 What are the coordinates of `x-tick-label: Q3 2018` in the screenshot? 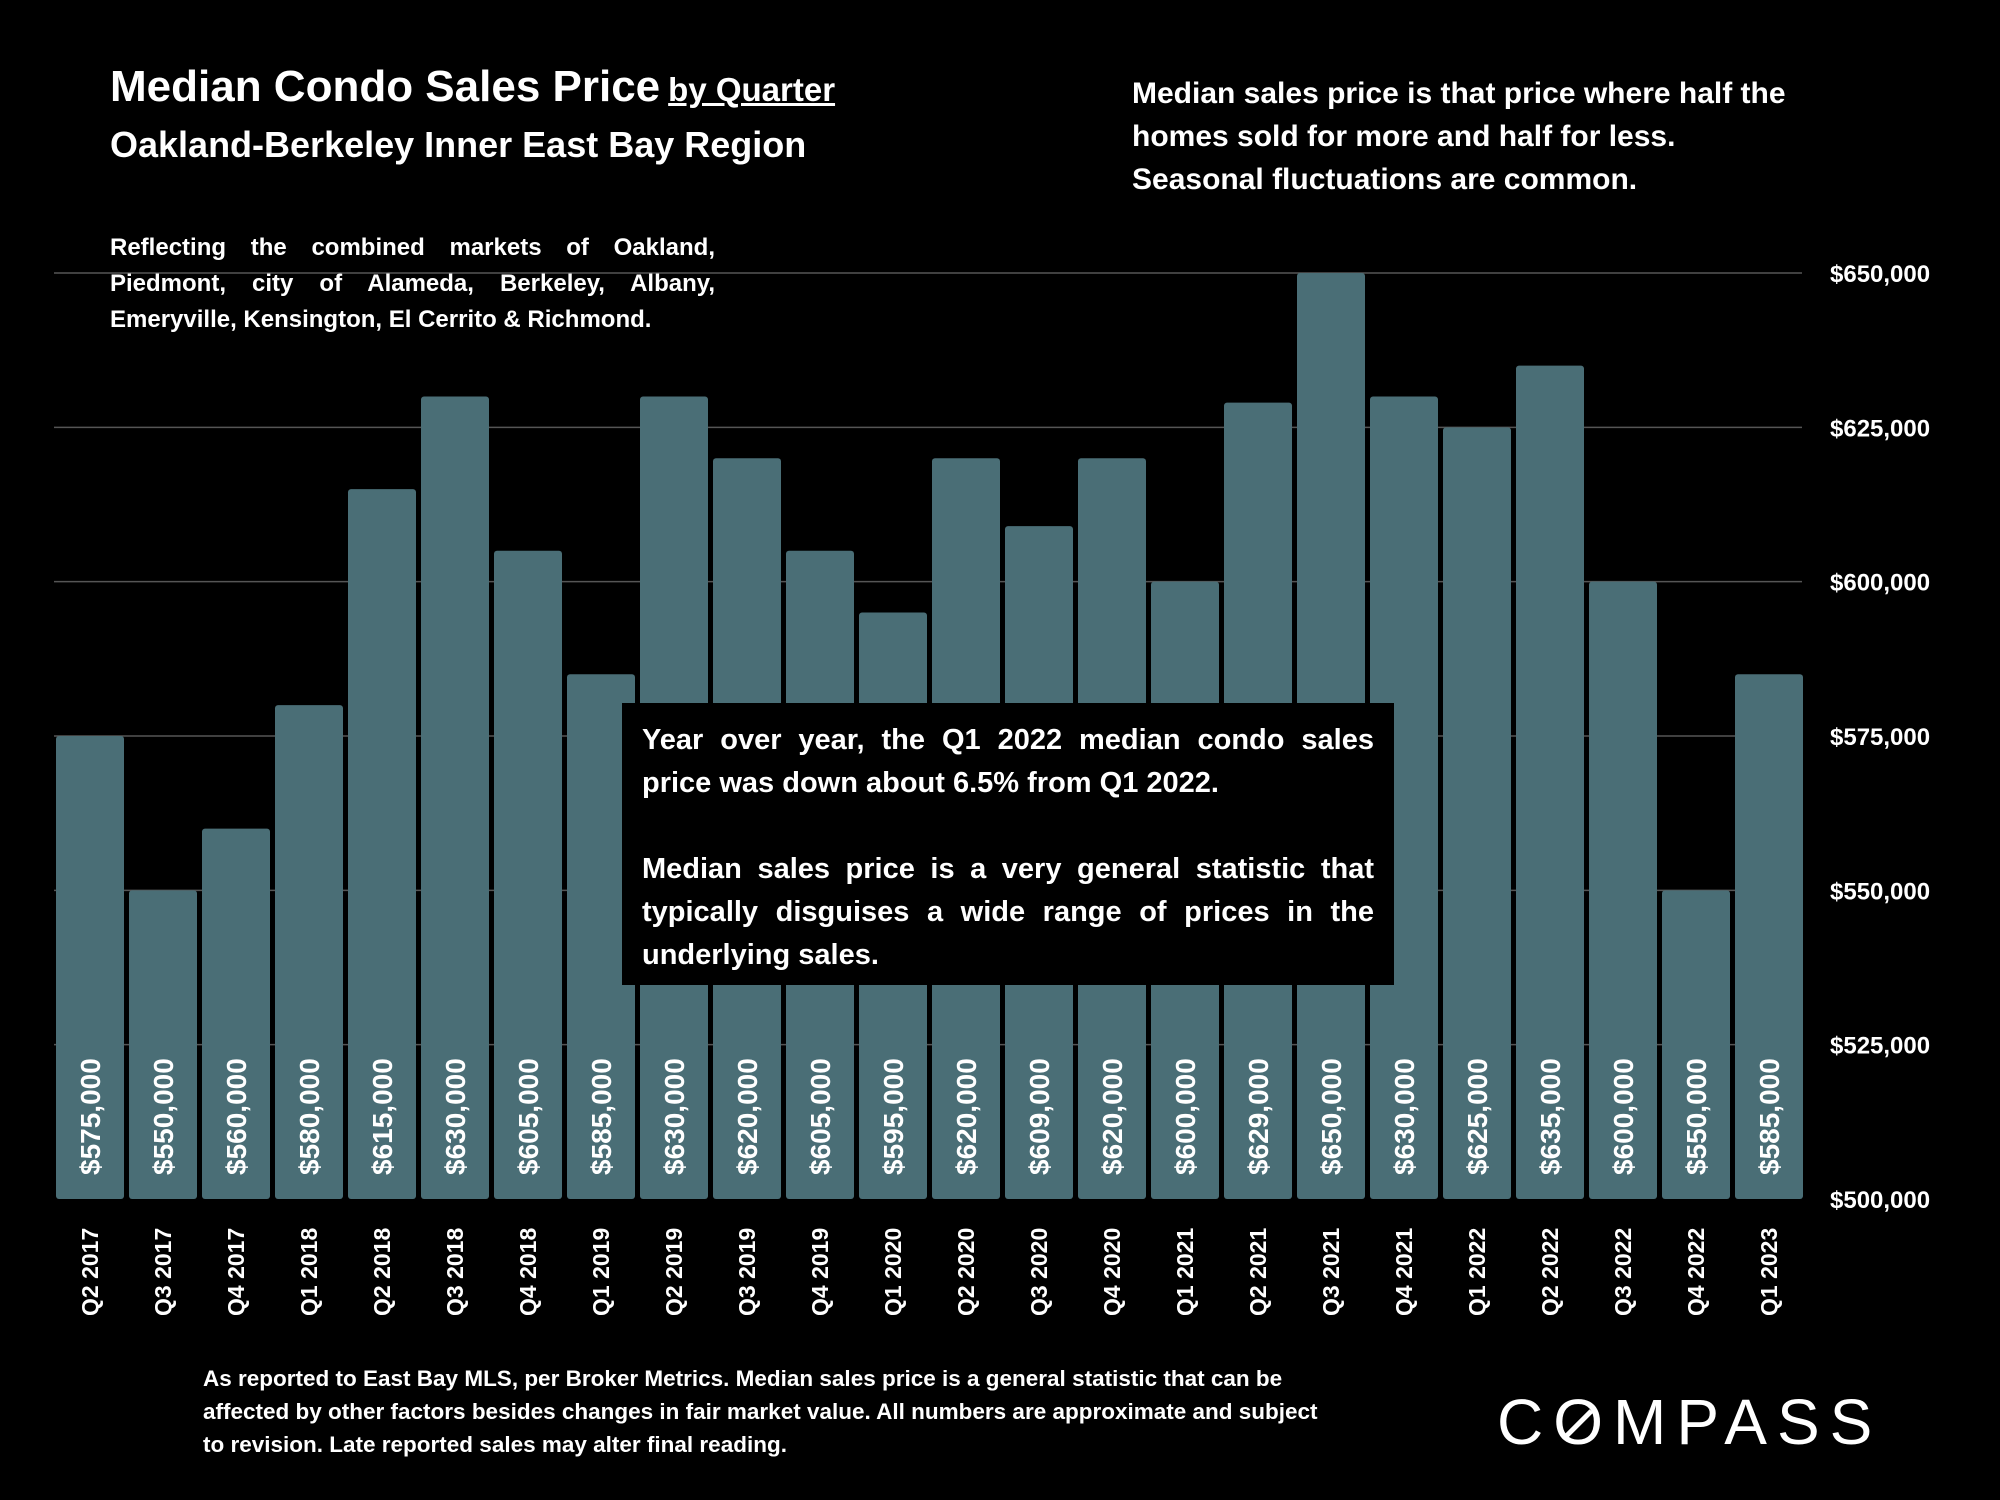 It's located at (455, 1272).